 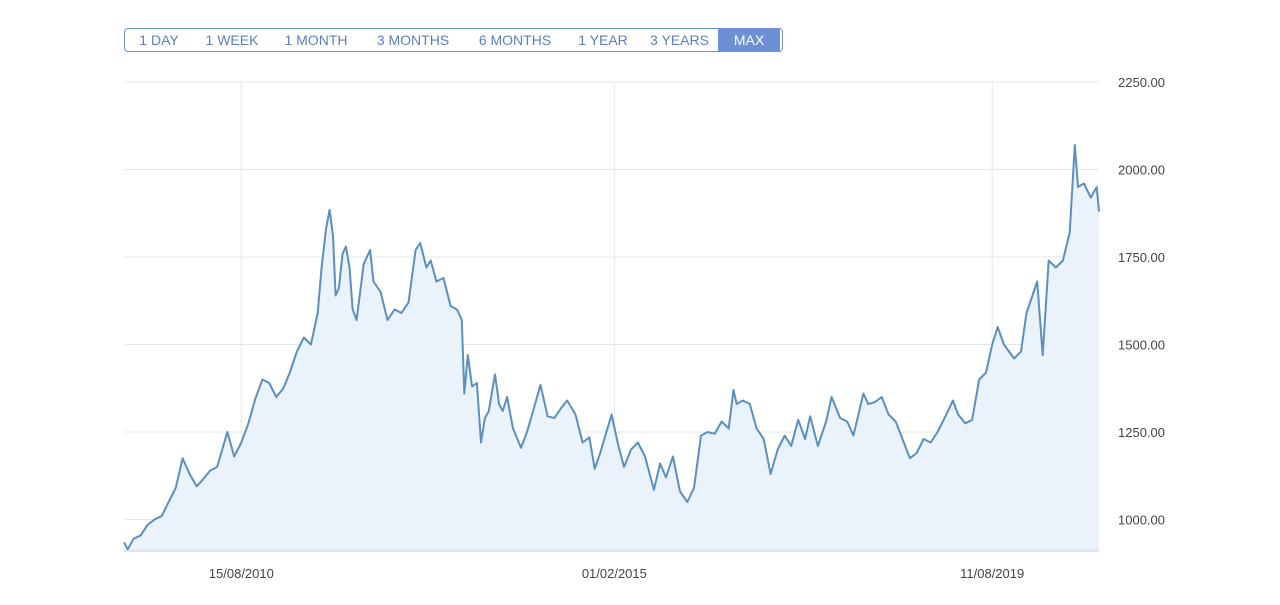 What do you see at coordinates (1141, 345) in the screenshot?
I see `y-tick-label: 1500.00` at bounding box center [1141, 345].